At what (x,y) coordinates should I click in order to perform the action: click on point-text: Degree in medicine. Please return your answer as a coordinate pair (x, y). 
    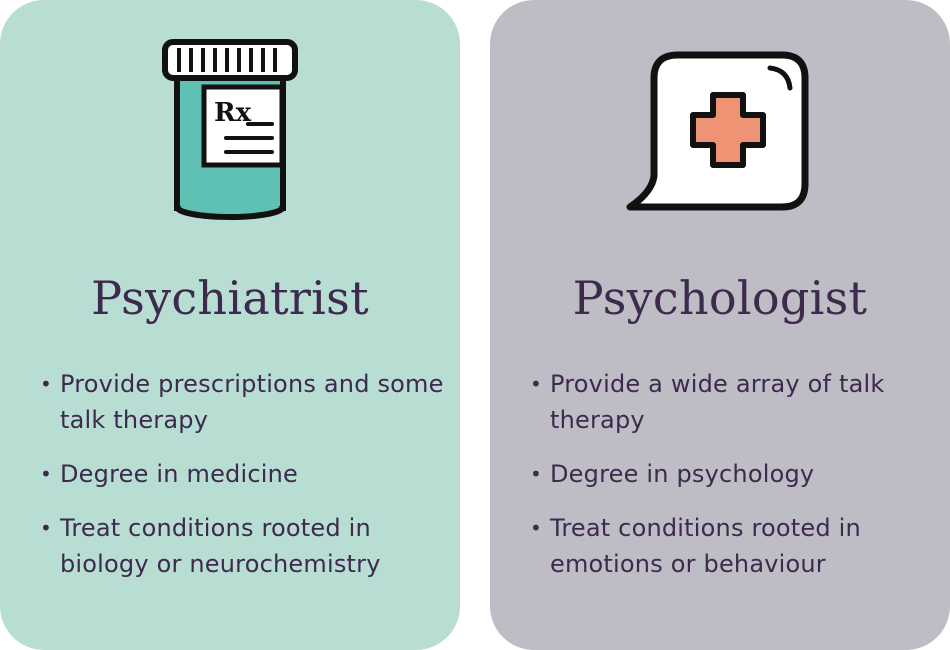
    Looking at the image, I should click on (179, 474).